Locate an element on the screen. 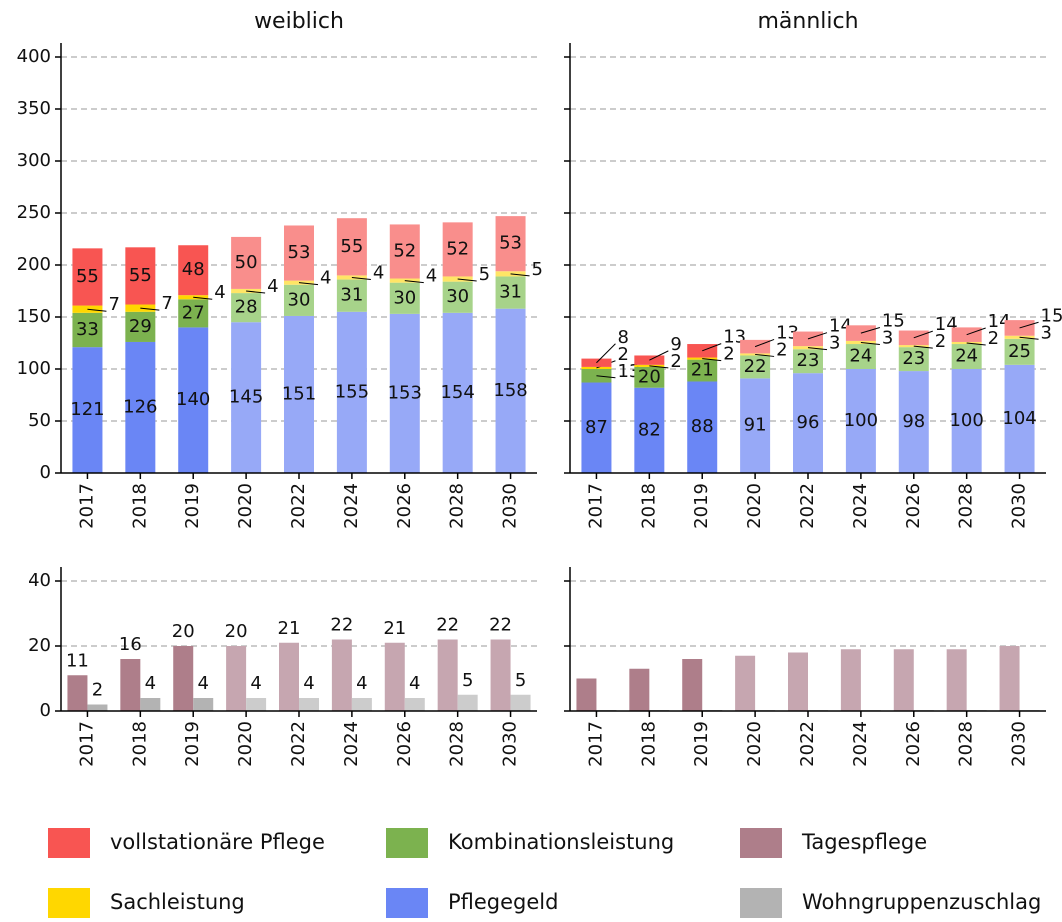 This screenshot has width=1062, height=922. data-label: 91 is located at coordinates (755, 425).